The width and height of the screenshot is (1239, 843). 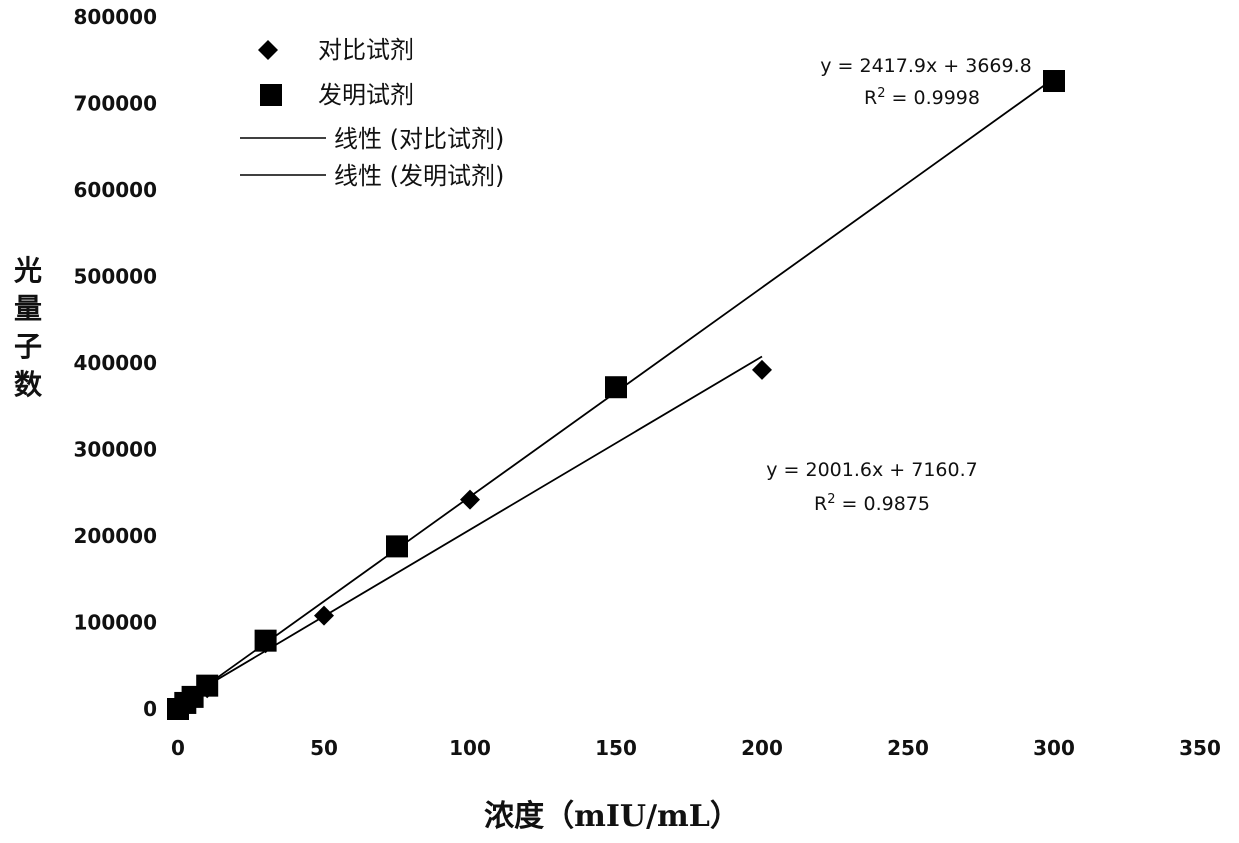 I want to click on y-tick-label: 600000, so click(x=116, y=190).